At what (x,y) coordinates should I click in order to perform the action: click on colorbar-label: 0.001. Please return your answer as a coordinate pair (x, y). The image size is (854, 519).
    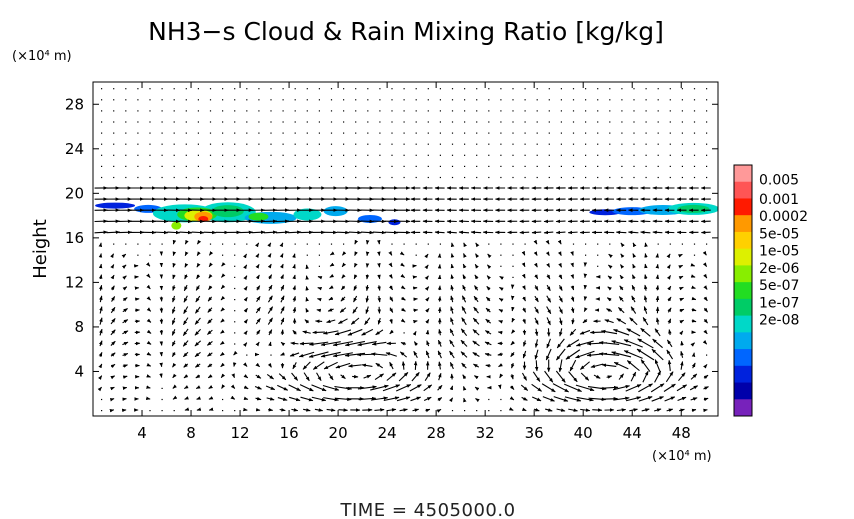
    Looking at the image, I should click on (779, 200).